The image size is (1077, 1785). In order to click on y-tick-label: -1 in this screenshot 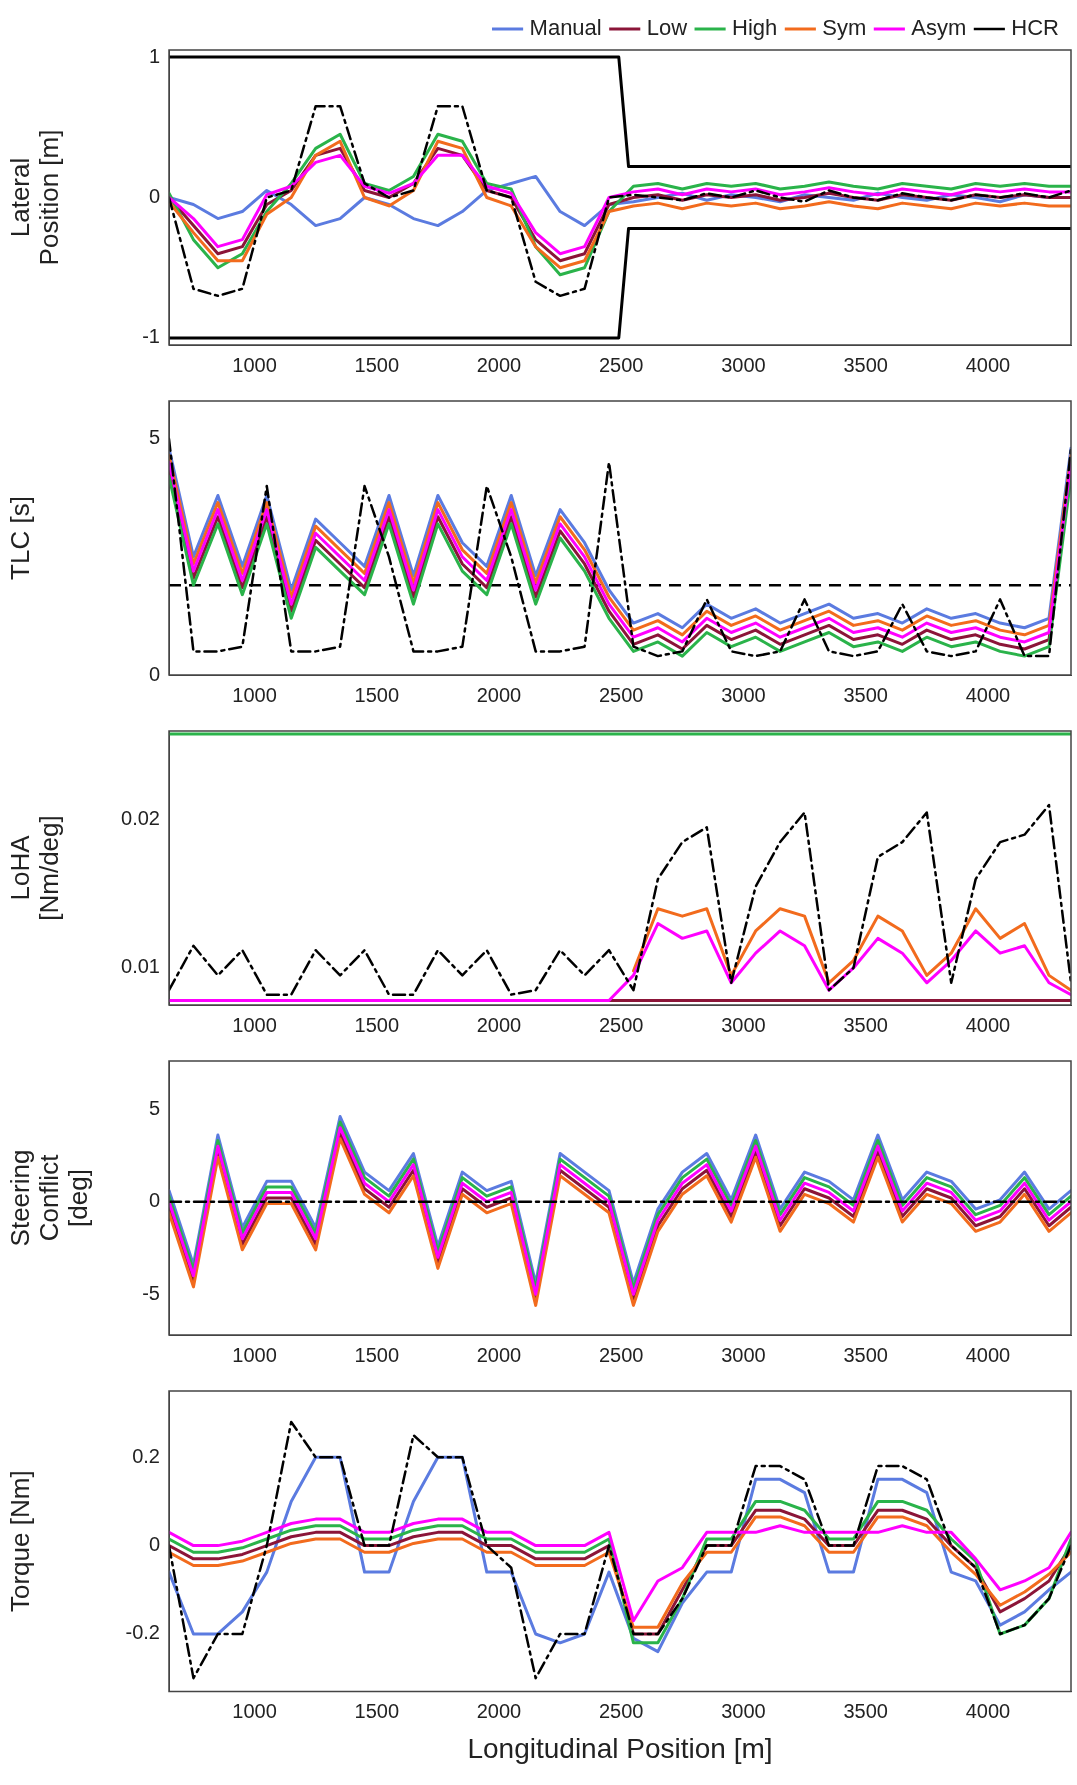, I will do `click(151, 336)`.